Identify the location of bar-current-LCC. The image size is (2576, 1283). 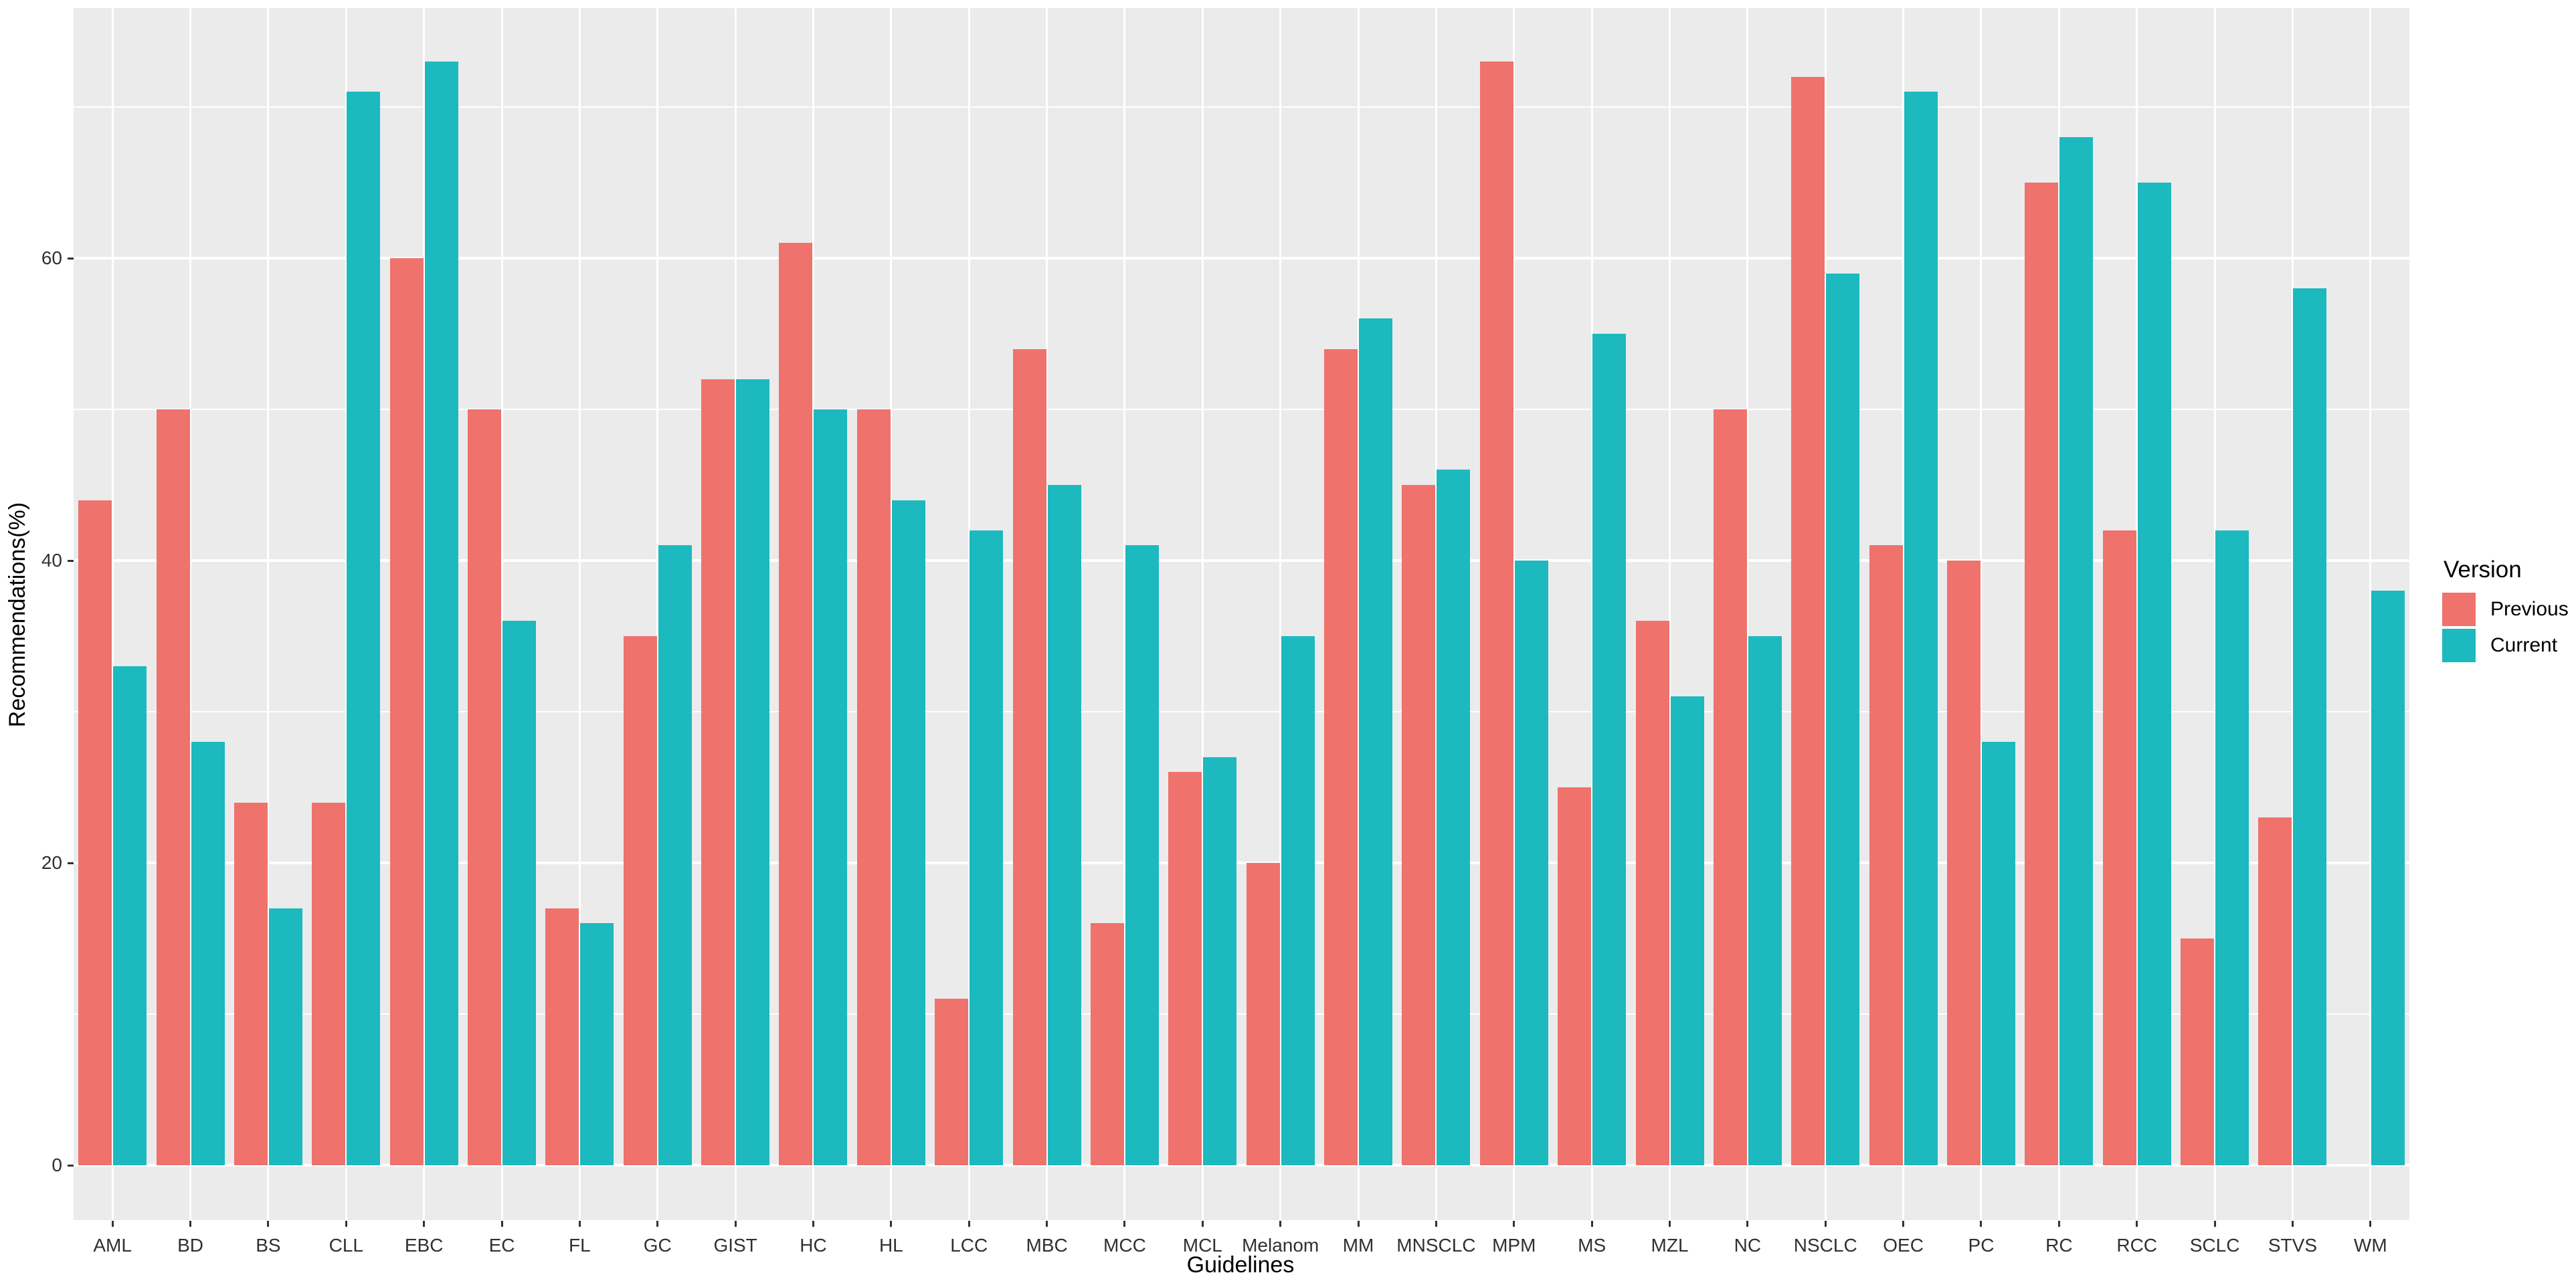
(987, 848).